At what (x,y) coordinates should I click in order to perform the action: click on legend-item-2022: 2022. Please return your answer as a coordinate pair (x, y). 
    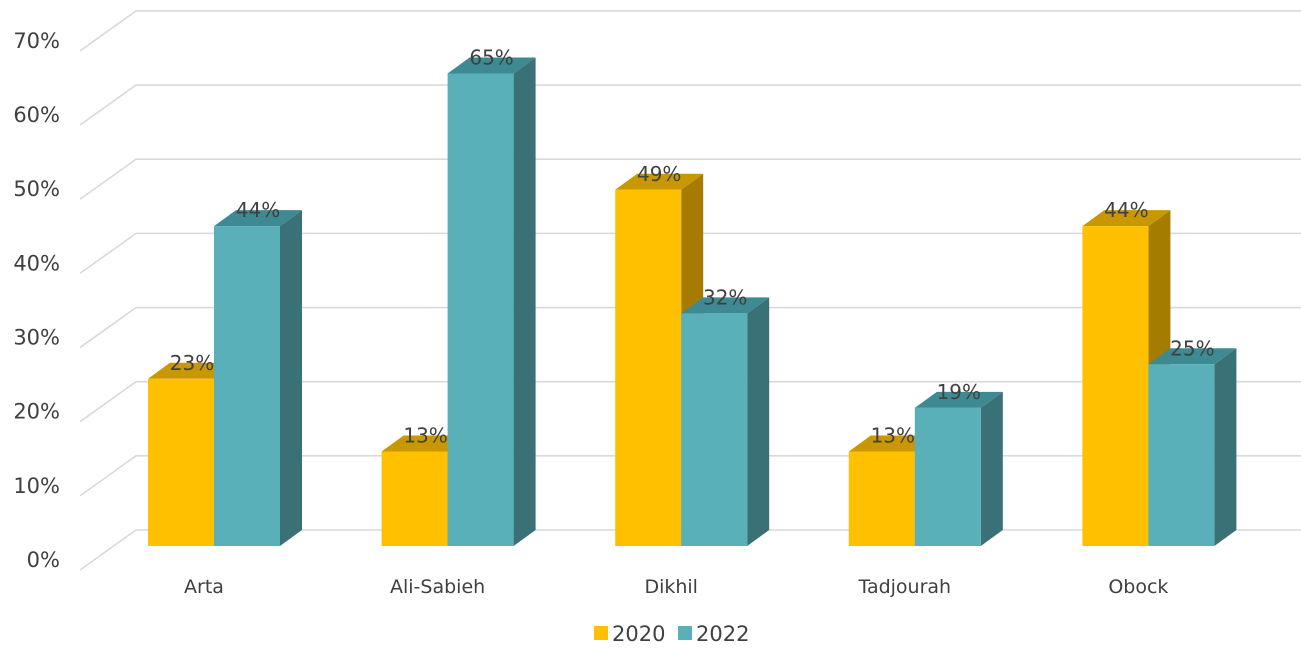
    Looking at the image, I should click on (713, 634).